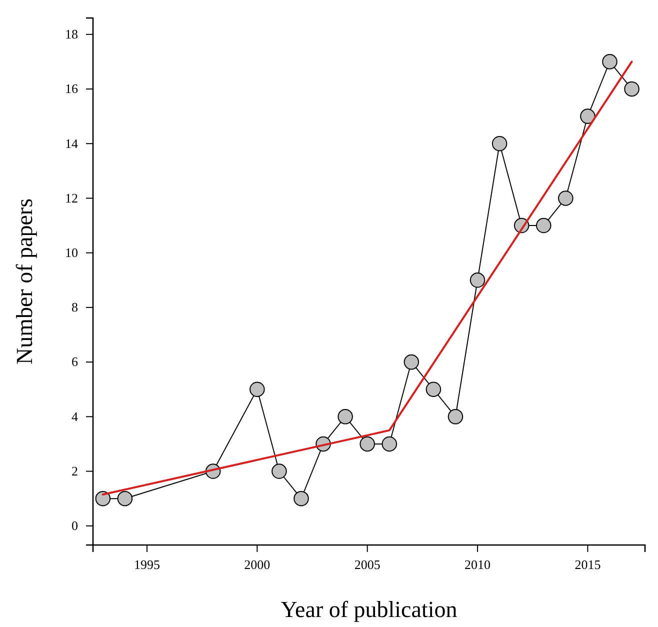 This screenshot has width=658, height=627. Describe the element at coordinates (71, 88) in the screenshot. I see `y-tick-label: 16` at that location.